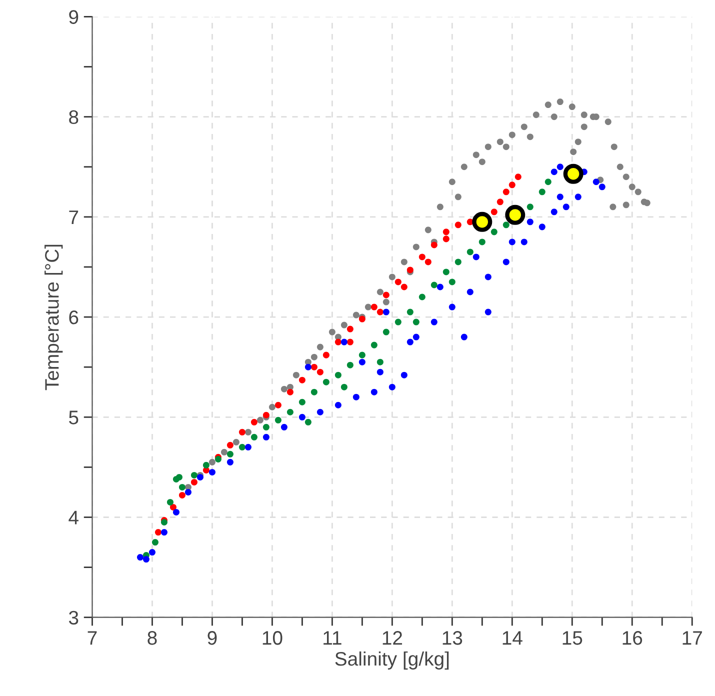 This screenshot has width=715, height=696. Describe the element at coordinates (632, 638) in the screenshot. I see `x-tick-label: 16` at that location.